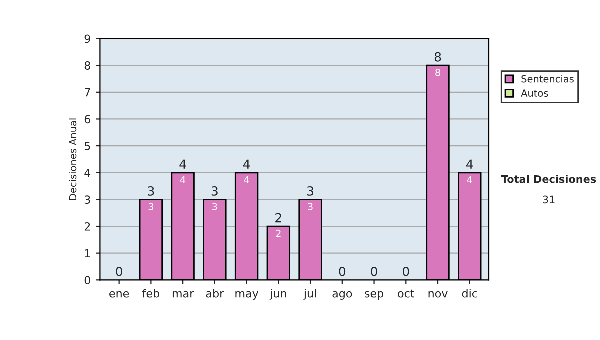  I want to click on y-tick-label: 8, so click(87, 66).